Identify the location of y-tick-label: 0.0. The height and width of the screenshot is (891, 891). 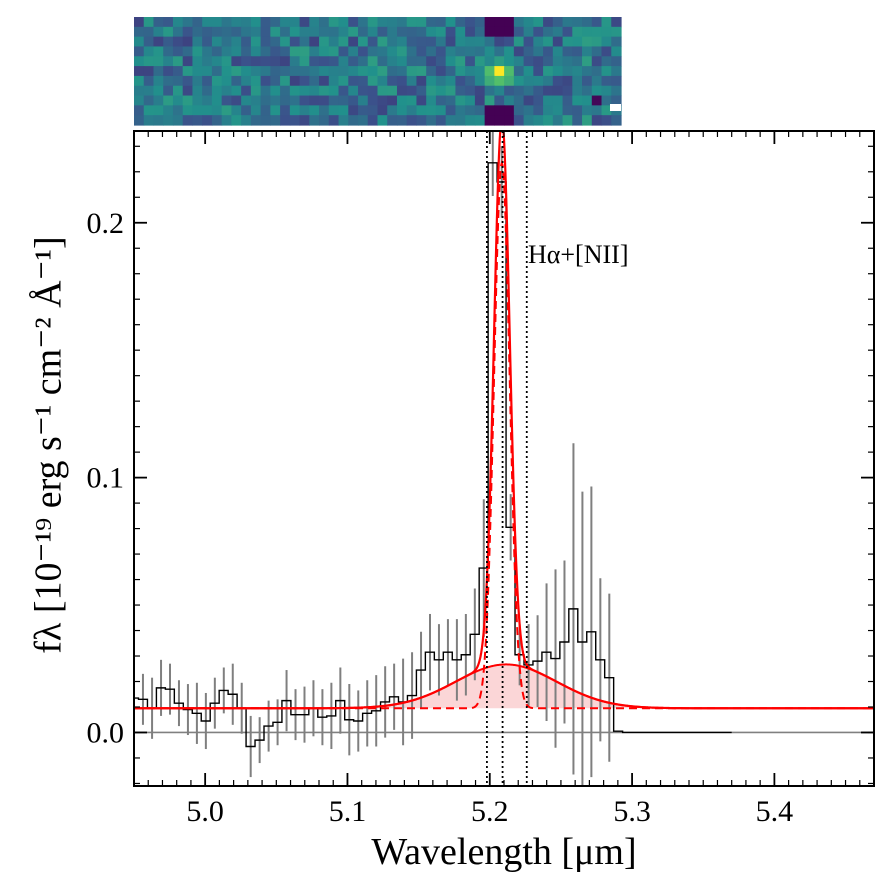
(106, 732).